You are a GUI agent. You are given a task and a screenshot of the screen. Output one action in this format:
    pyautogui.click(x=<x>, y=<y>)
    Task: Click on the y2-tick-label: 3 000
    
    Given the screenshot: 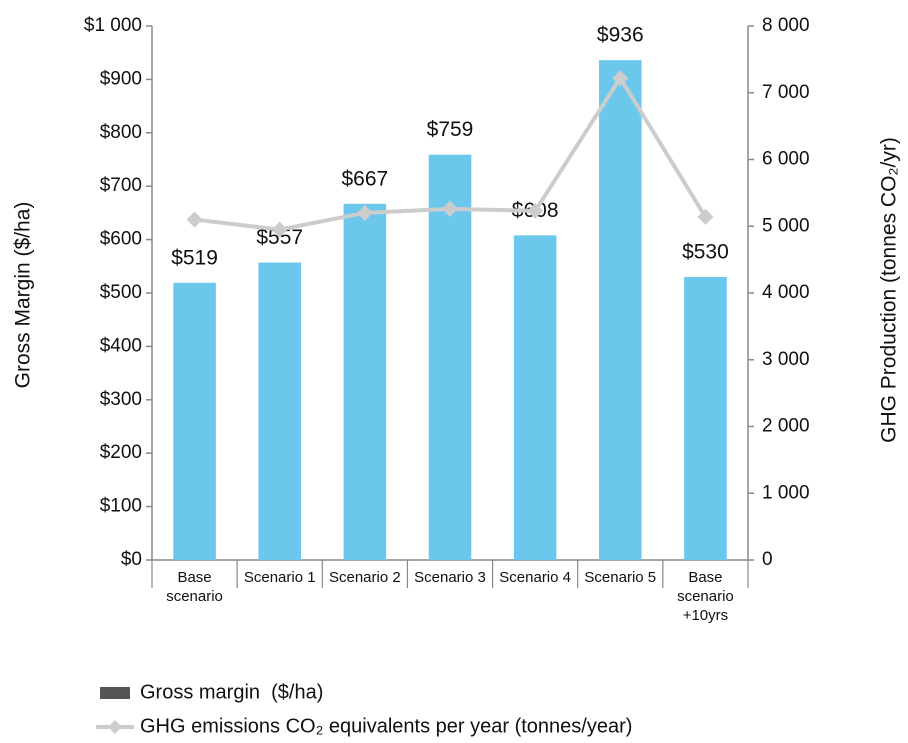 What is the action you would take?
    pyautogui.click(x=786, y=359)
    